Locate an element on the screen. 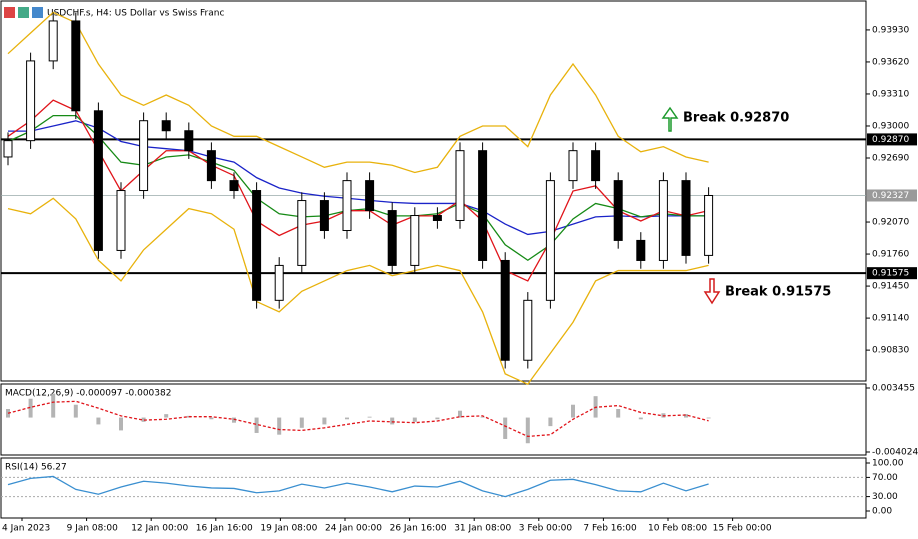  y-tick-label: 0.00 is located at coordinates (882, 512).